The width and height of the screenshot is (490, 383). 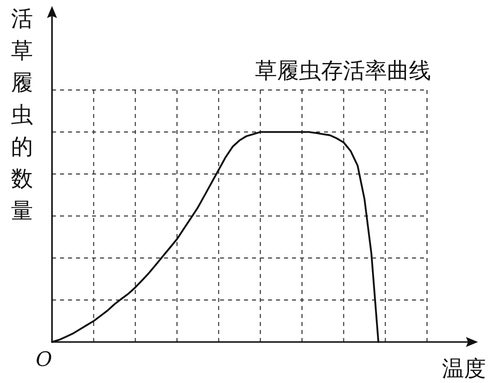 What do you see at coordinates (22, 115) in the screenshot?
I see `y-axis-title: 活草履虫的数量` at bounding box center [22, 115].